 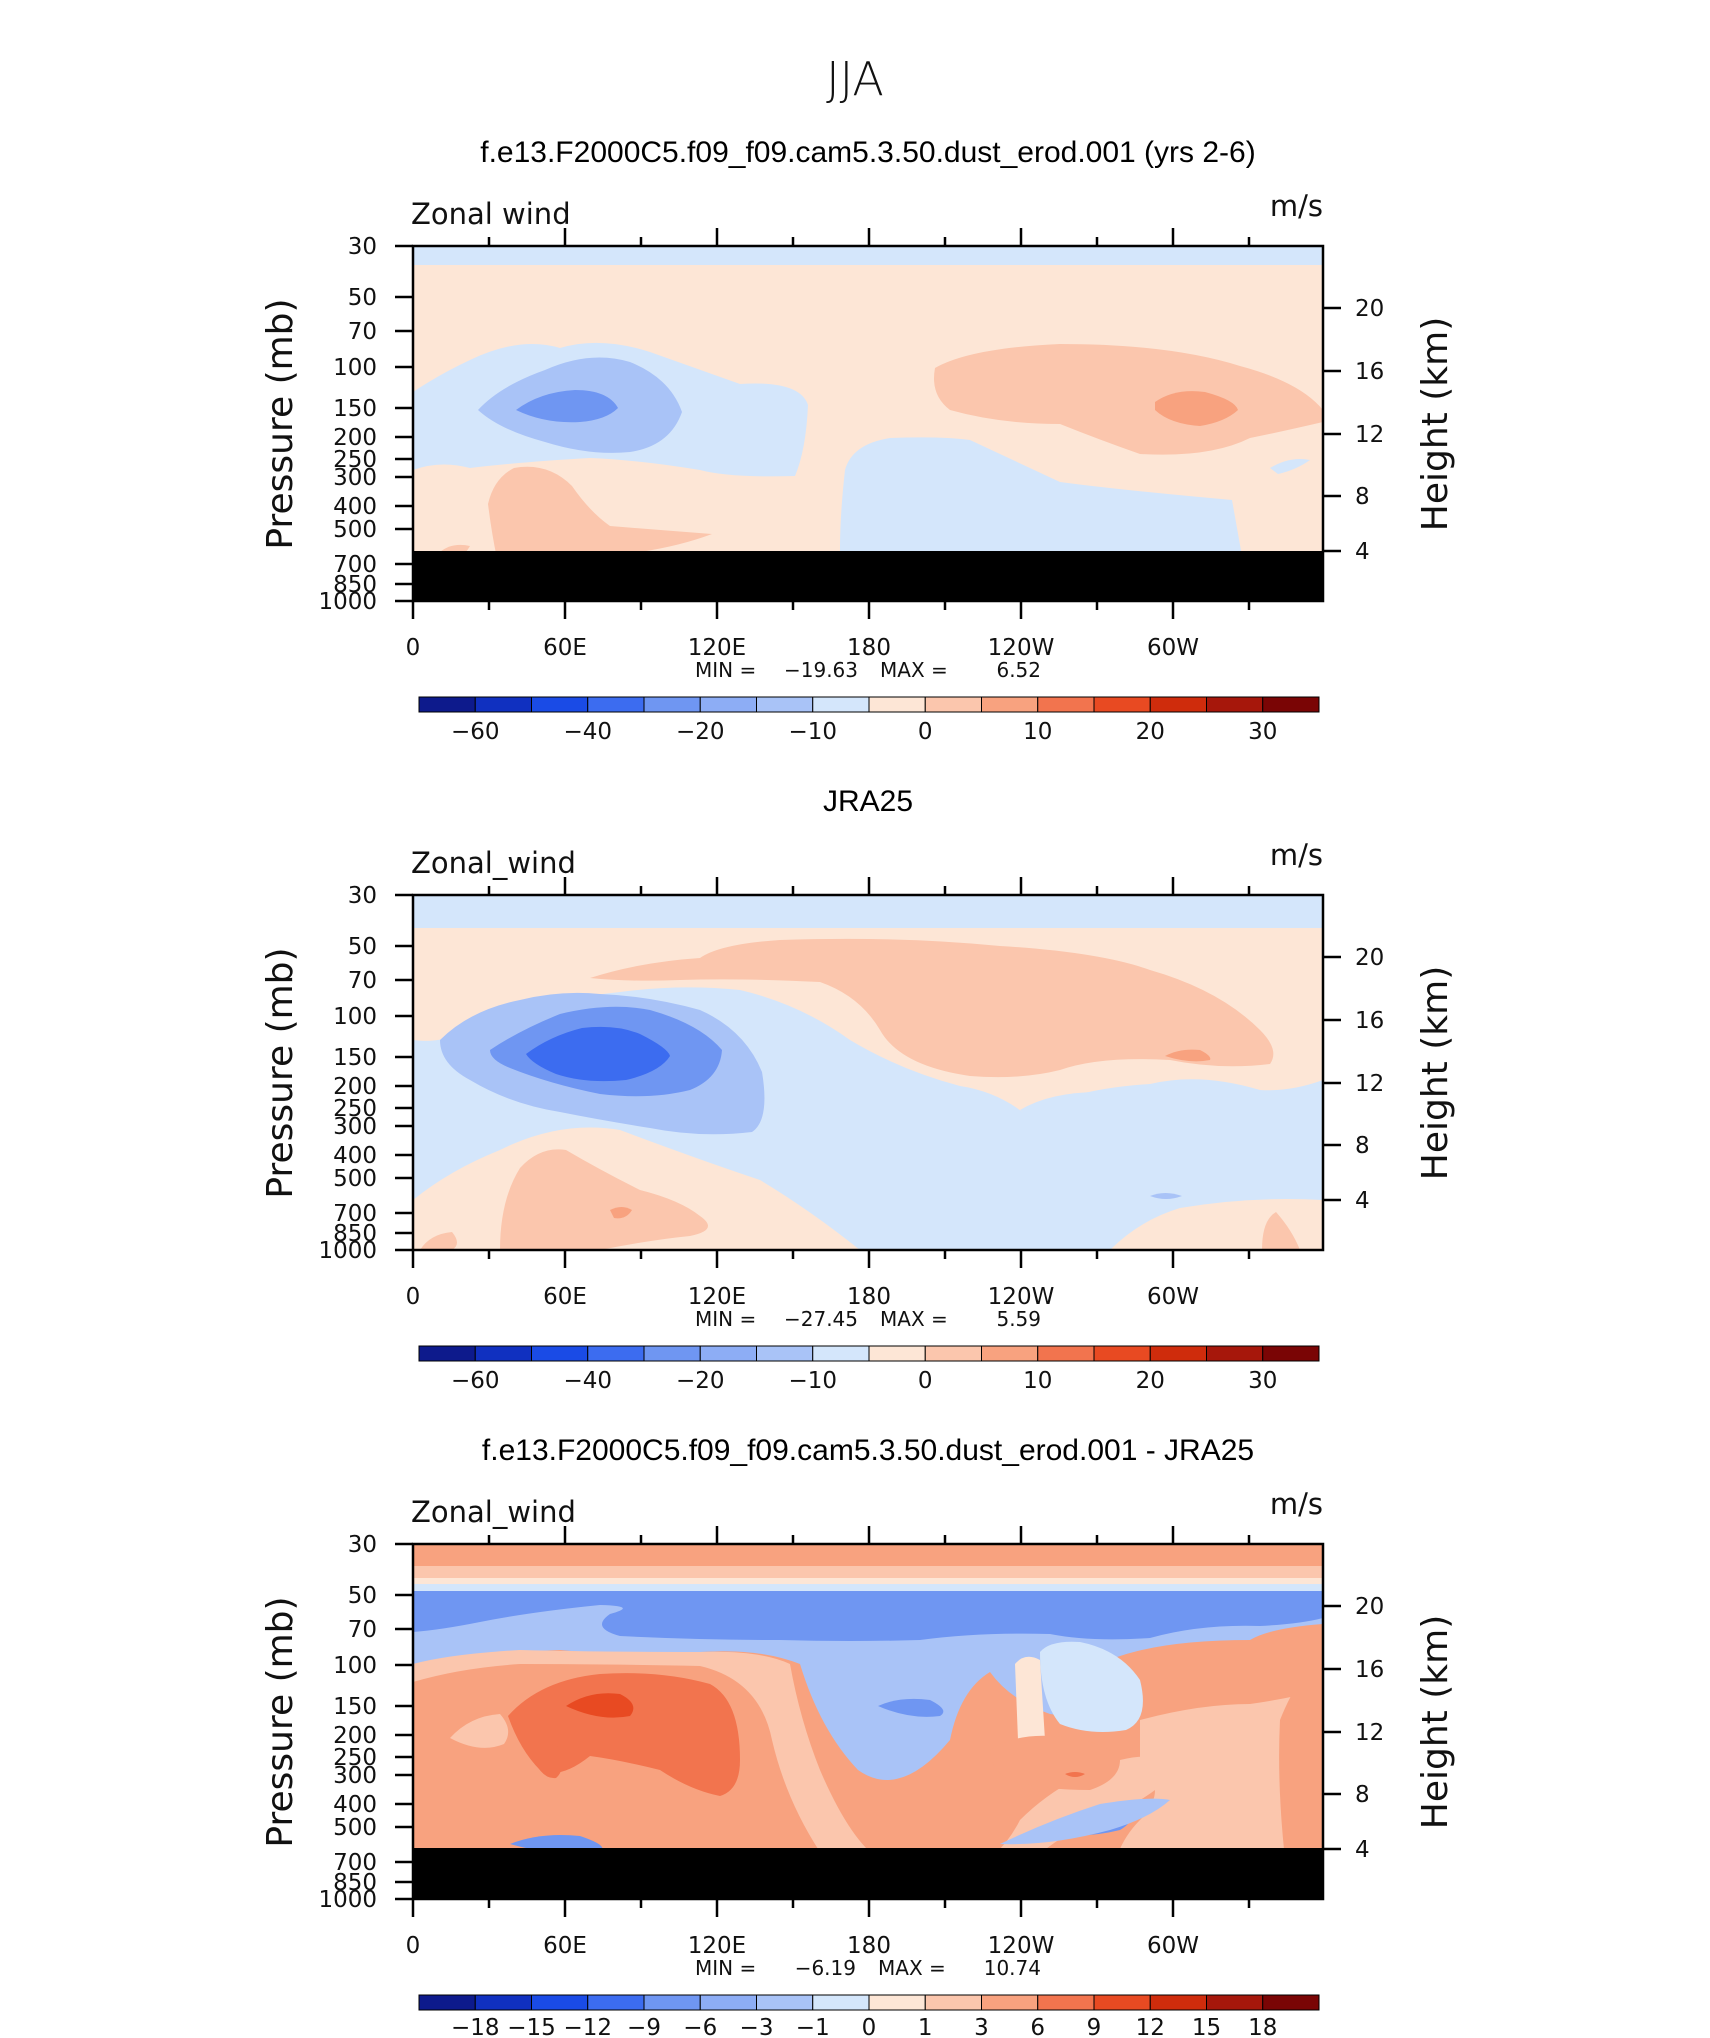 What do you see at coordinates (1362, 1795) in the screenshot?
I see `right-tick-label: 8` at bounding box center [1362, 1795].